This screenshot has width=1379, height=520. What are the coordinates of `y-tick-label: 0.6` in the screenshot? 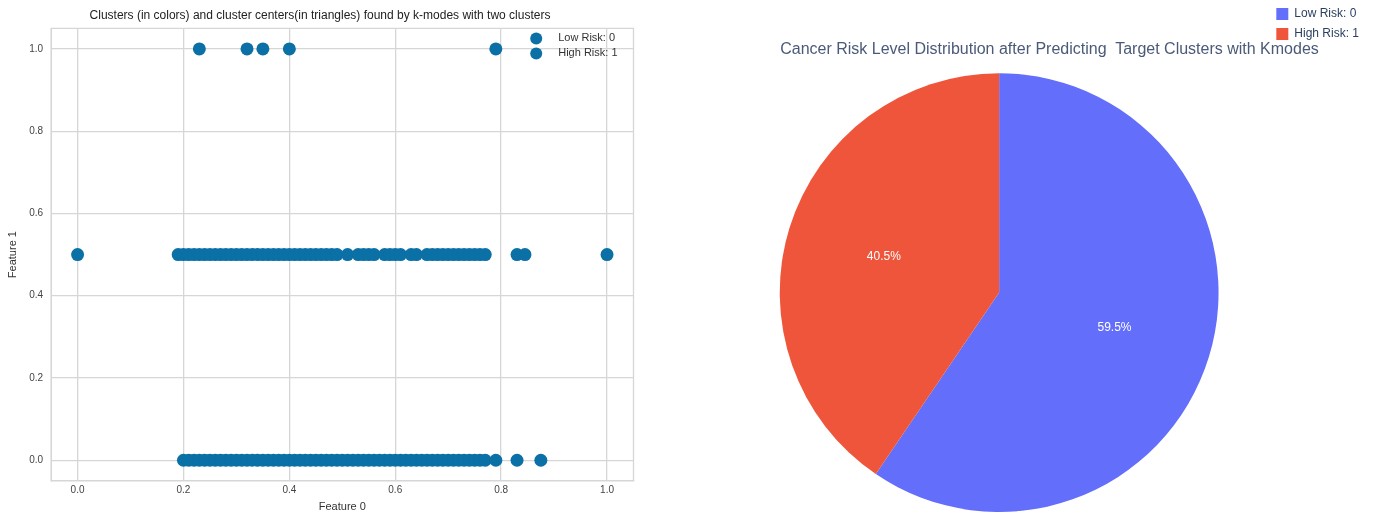 It's located at (36, 213).